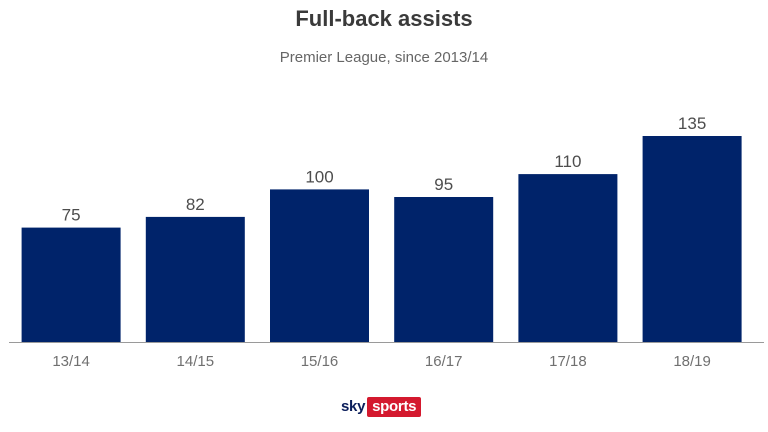  I want to click on data-label-14-15: 82, so click(195, 204).